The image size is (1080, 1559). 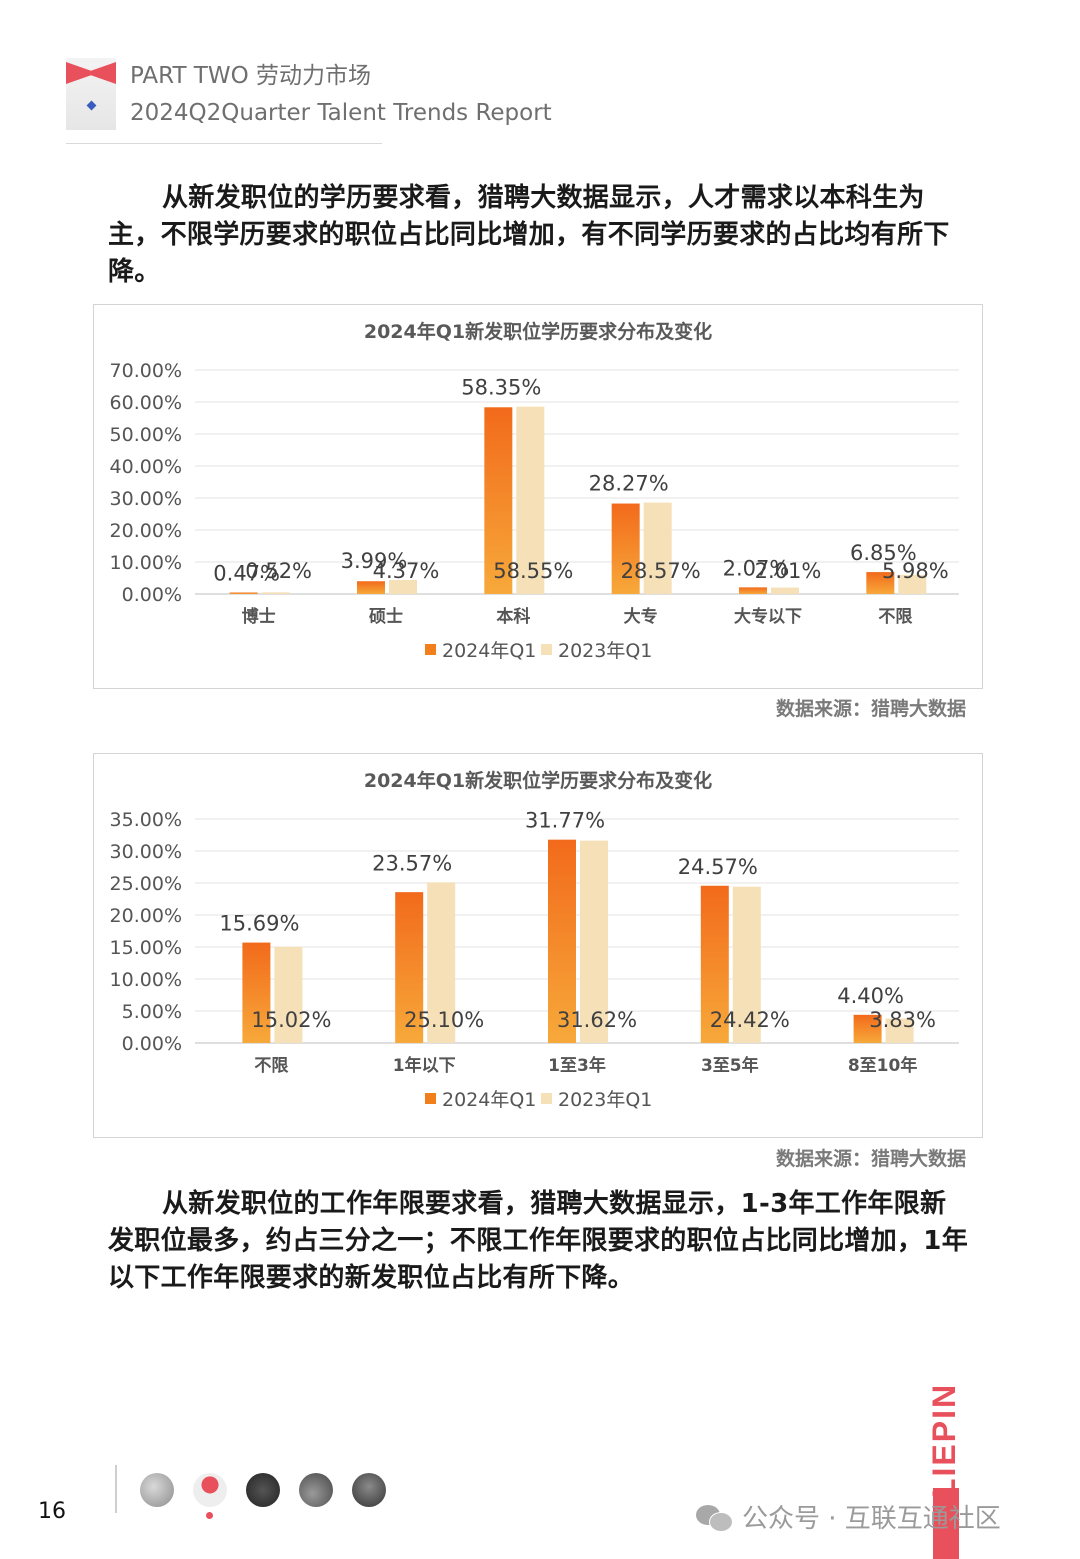 What do you see at coordinates (730, 1065) in the screenshot?
I see `category-label: 3至5年` at bounding box center [730, 1065].